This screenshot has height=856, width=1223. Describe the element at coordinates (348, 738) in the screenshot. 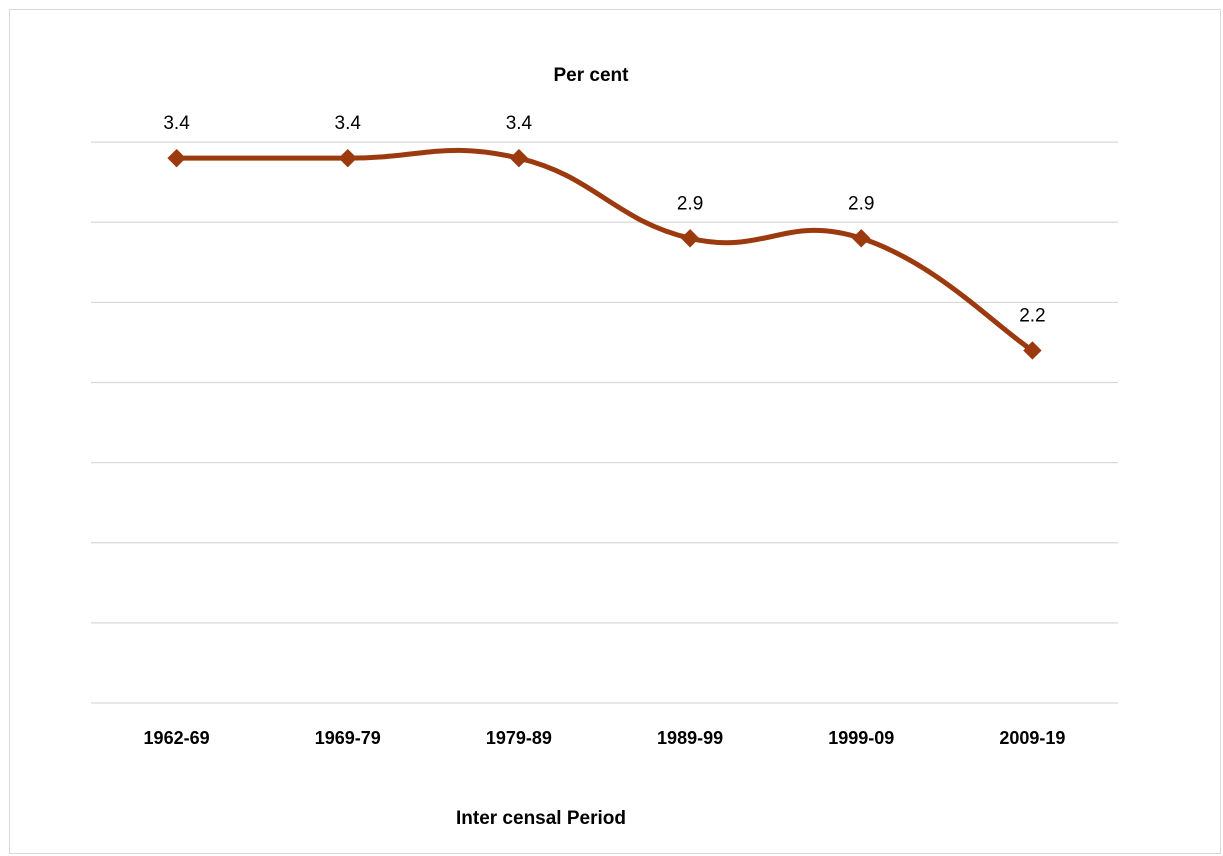

I see `x-tick-label-1: 1969-79` at that location.